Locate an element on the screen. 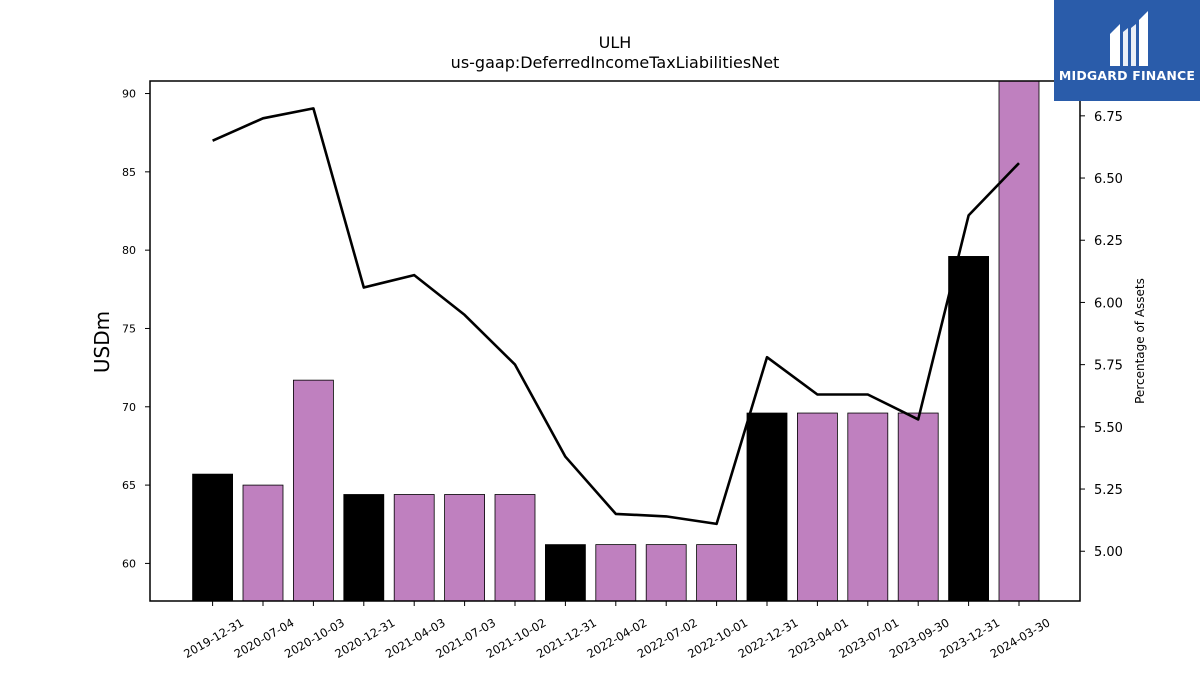 The image size is (1200, 675). y-right-tick-label: 5.25 is located at coordinates (1108, 490).